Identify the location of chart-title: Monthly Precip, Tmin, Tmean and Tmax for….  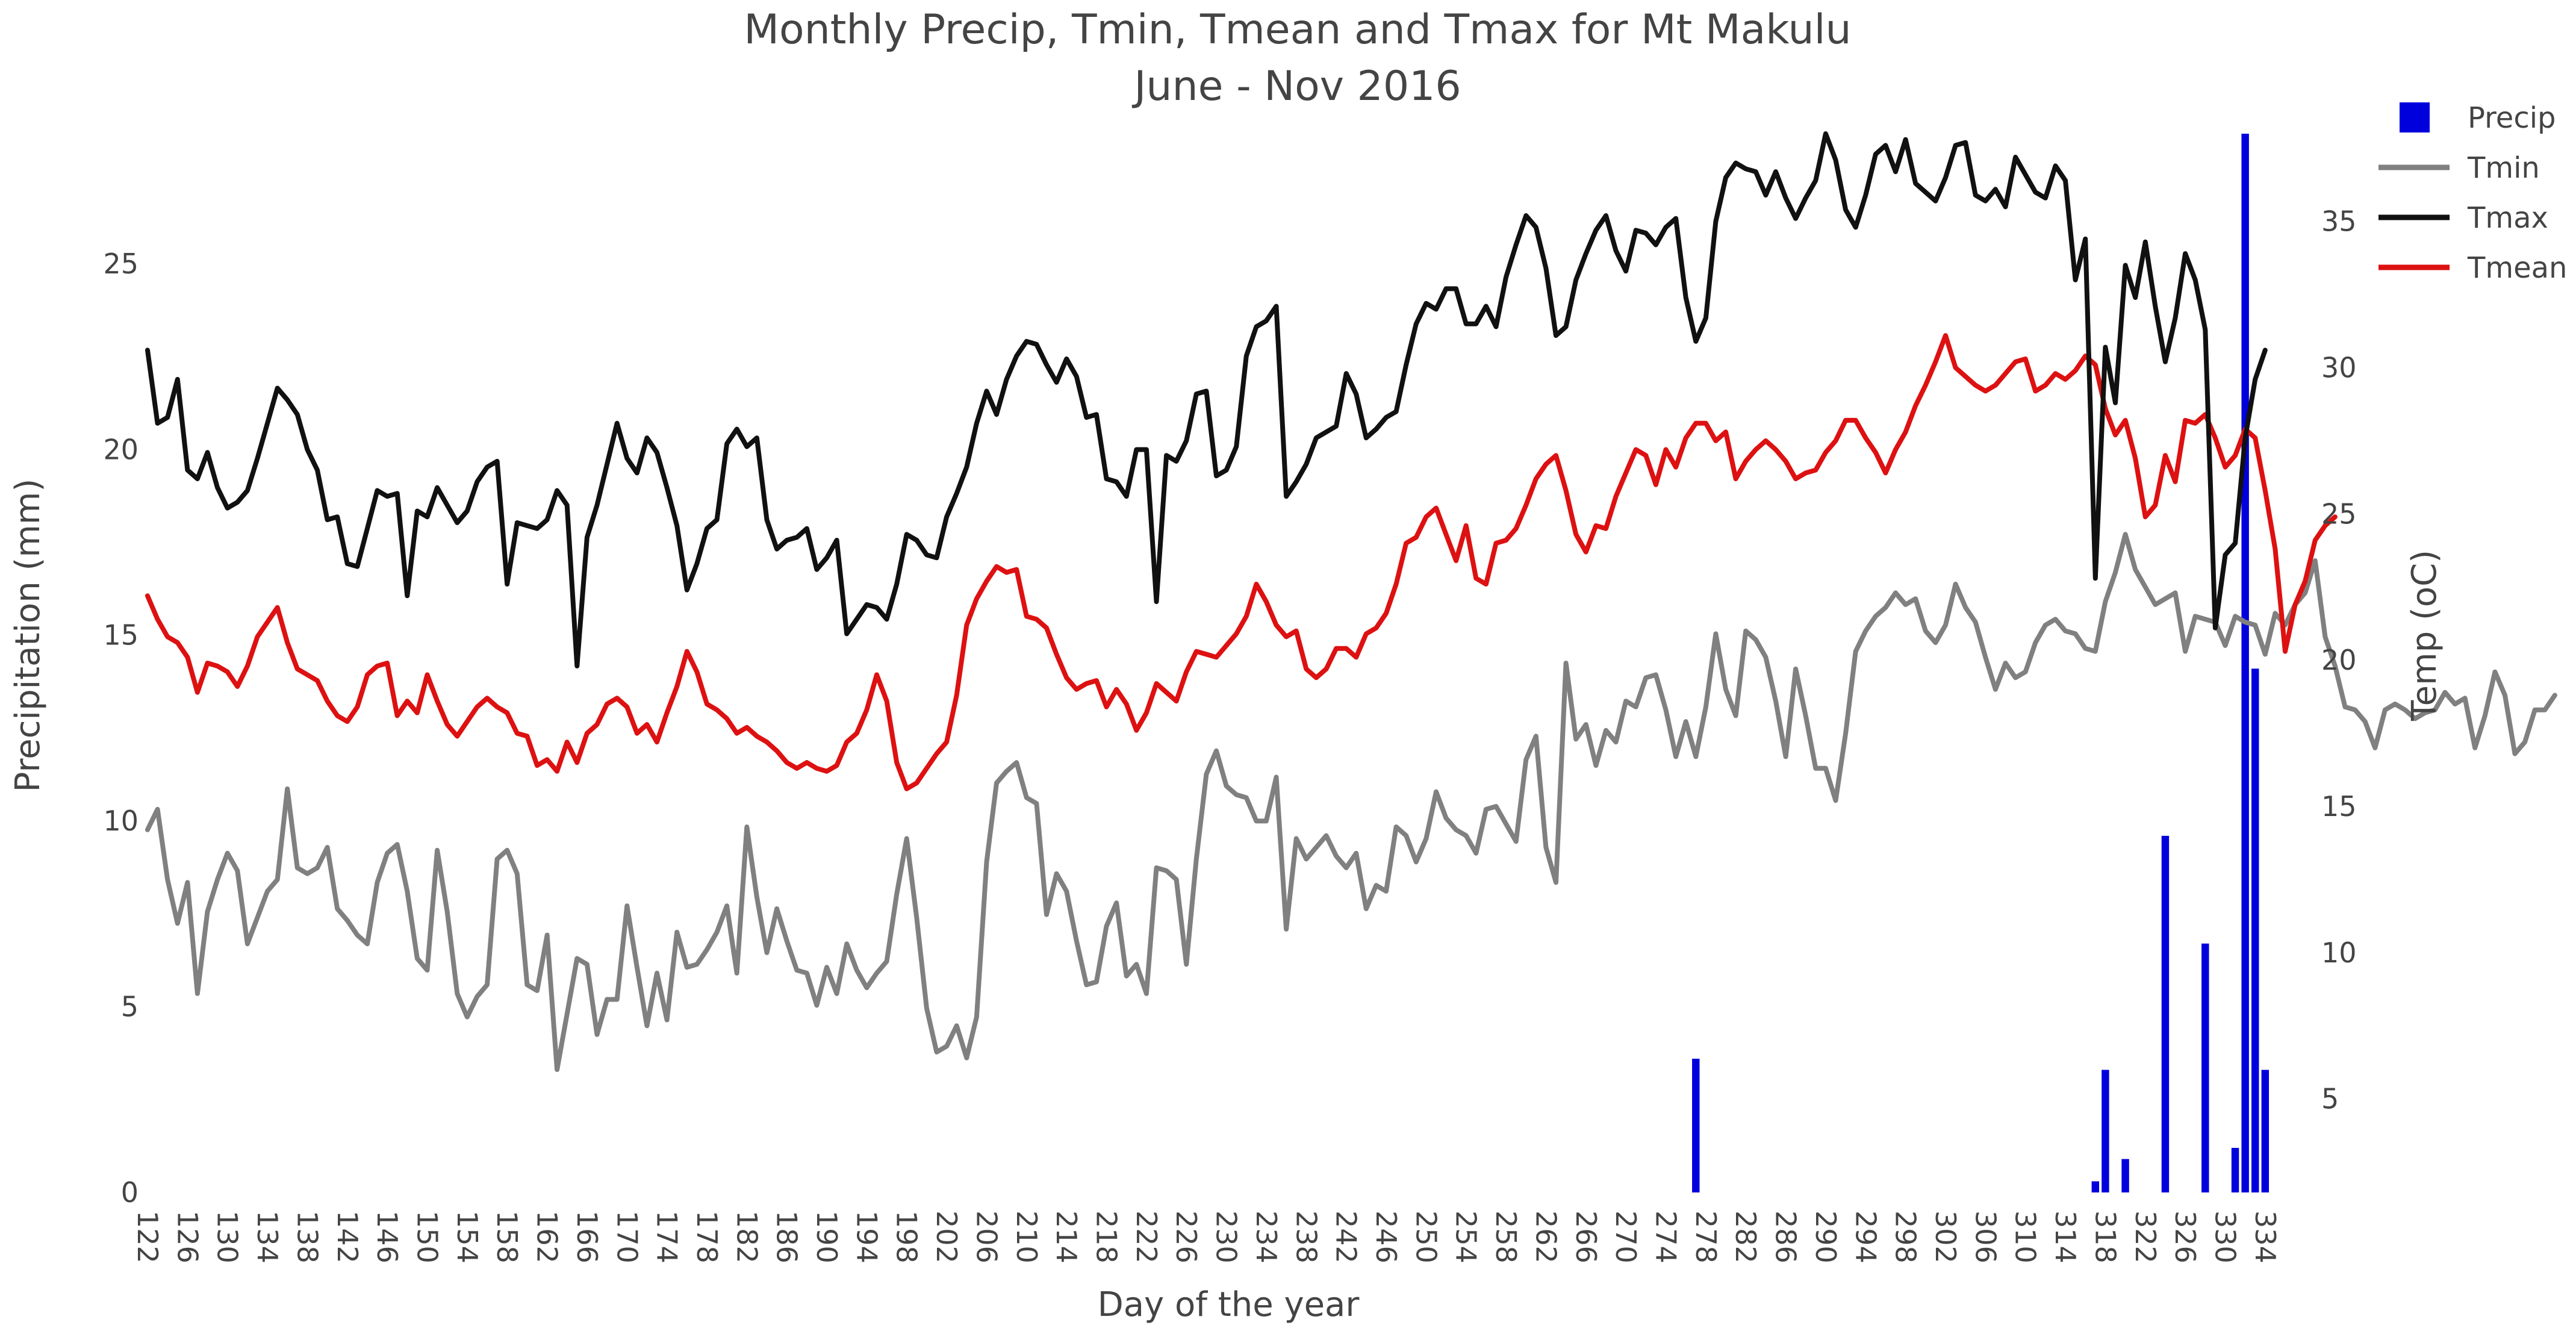
(1297, 30).